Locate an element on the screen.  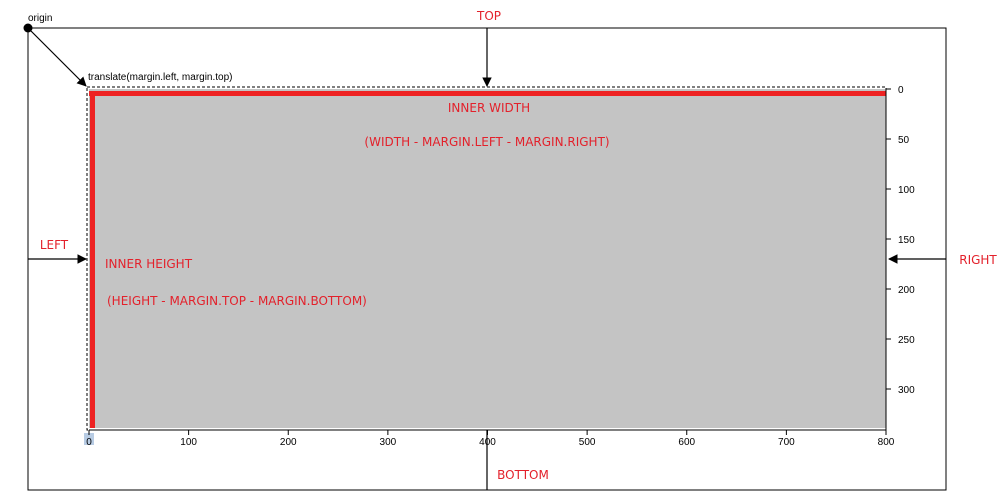
y-axis-tick-label: 0 is located at coordinates (901, 90).